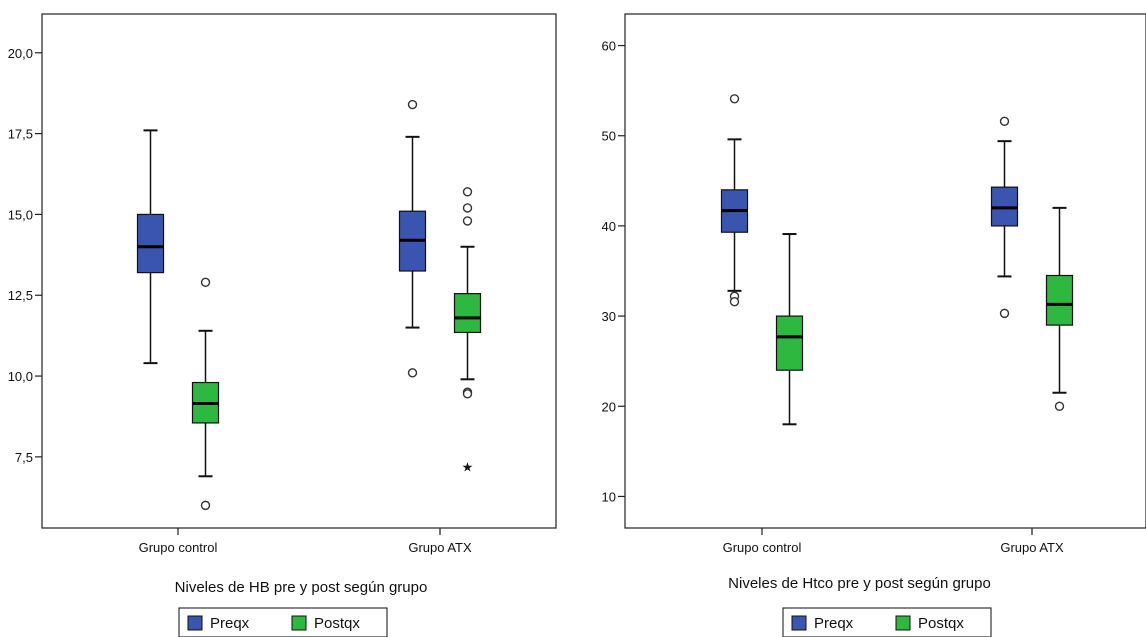  Describe the element at coordinates (609, 406) in the screenshot. I see `y-tick-label: 20` at that location.